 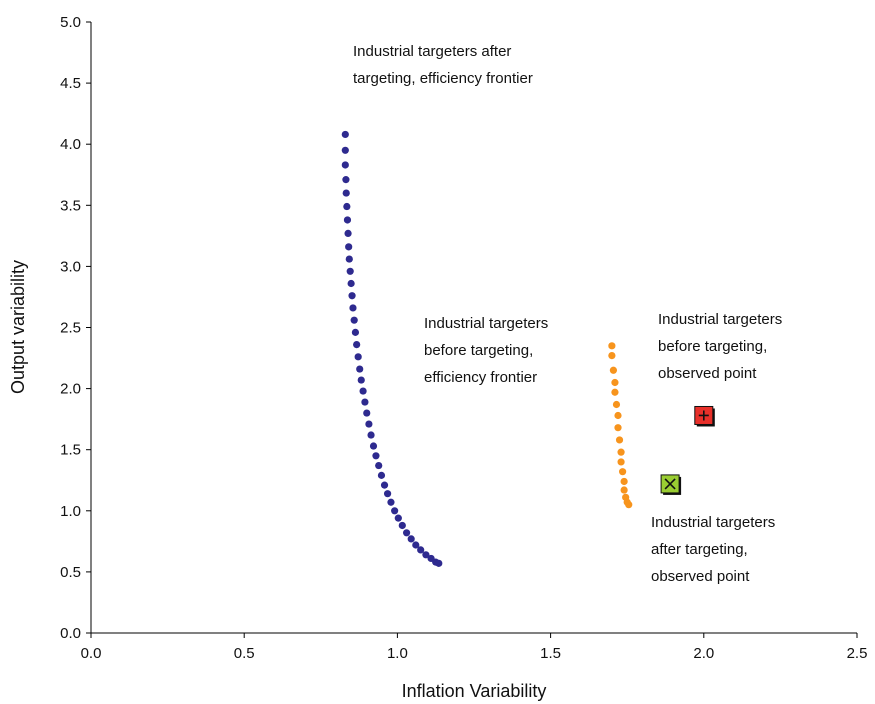 What do you see at coordinates (70, 205) in the screenshot?
I see `y-tick-label: 3.5` at bounding box center [70, 205].